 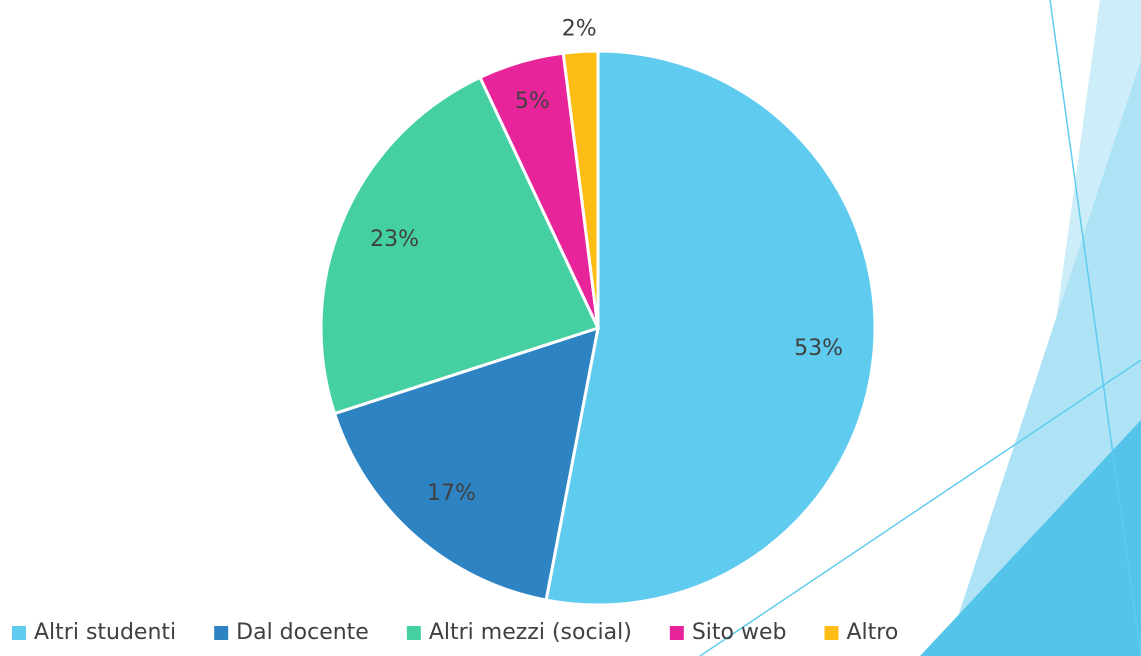 I want to click on data-label: 53%, so click(x=818, y=348).